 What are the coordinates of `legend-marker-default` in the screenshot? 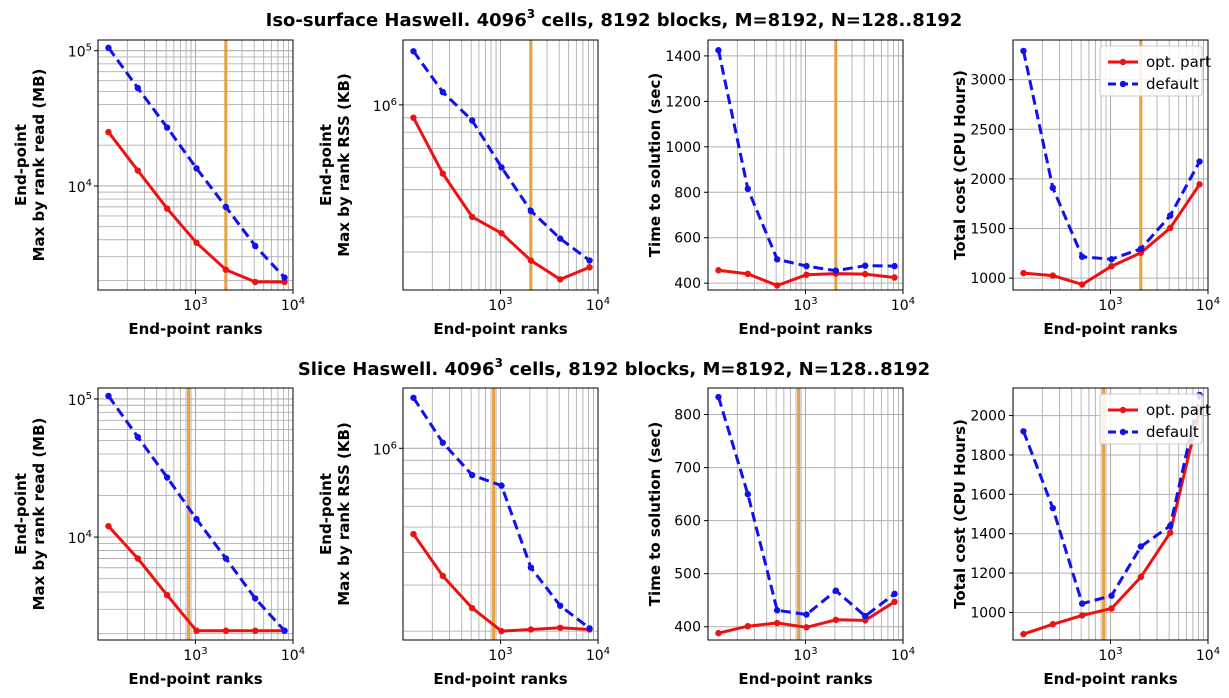 It's located at (1123, 84).